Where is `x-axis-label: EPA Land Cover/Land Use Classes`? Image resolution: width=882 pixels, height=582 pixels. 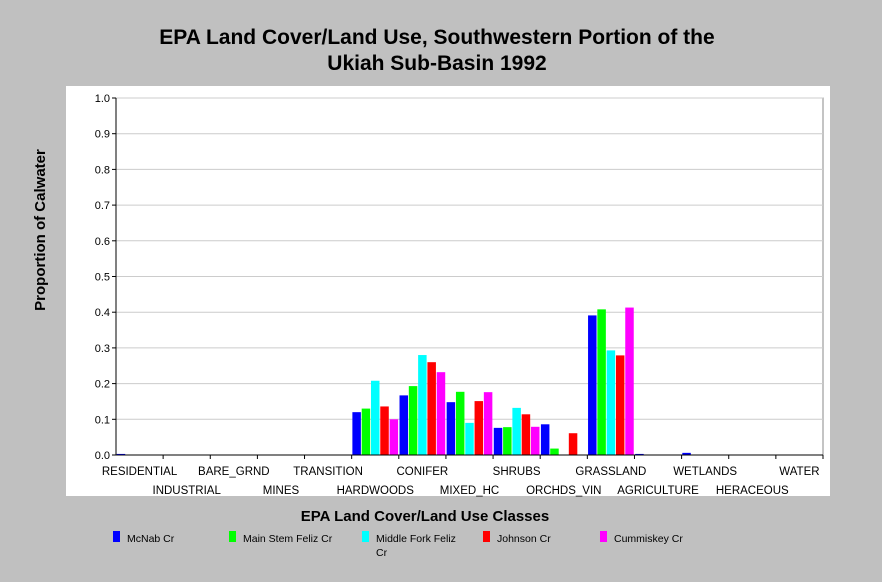
x-axis-label: EPA Land Cover/Land Use Classes is located at coordinates (425, 516).